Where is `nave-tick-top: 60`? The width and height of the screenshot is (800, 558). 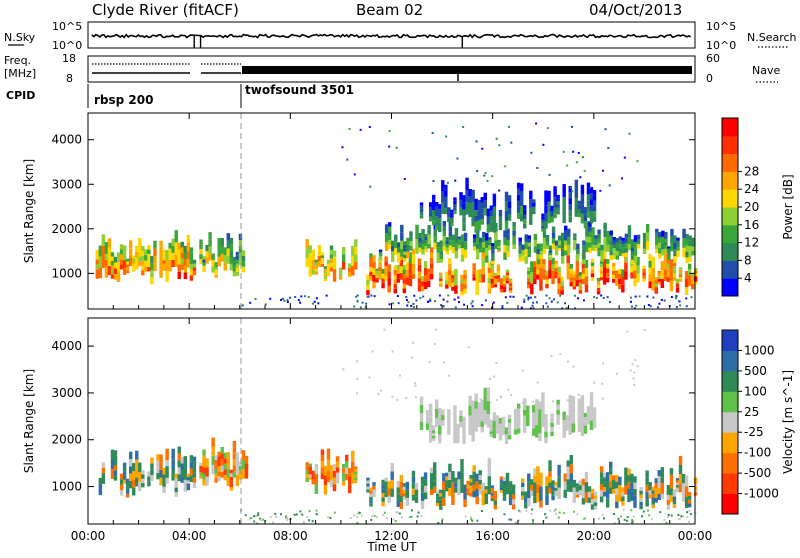 nave-tick-top: 60 is located at coordinates (713, 58).